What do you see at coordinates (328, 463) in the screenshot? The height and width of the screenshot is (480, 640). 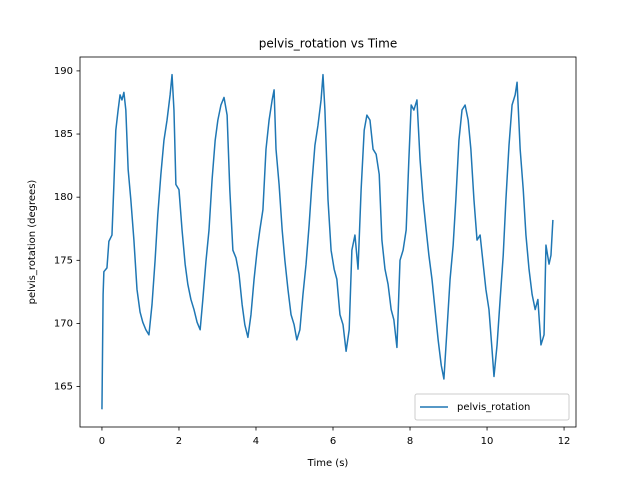 I see `x-axis-label: Time (s)` at bounding box center [328, 463].